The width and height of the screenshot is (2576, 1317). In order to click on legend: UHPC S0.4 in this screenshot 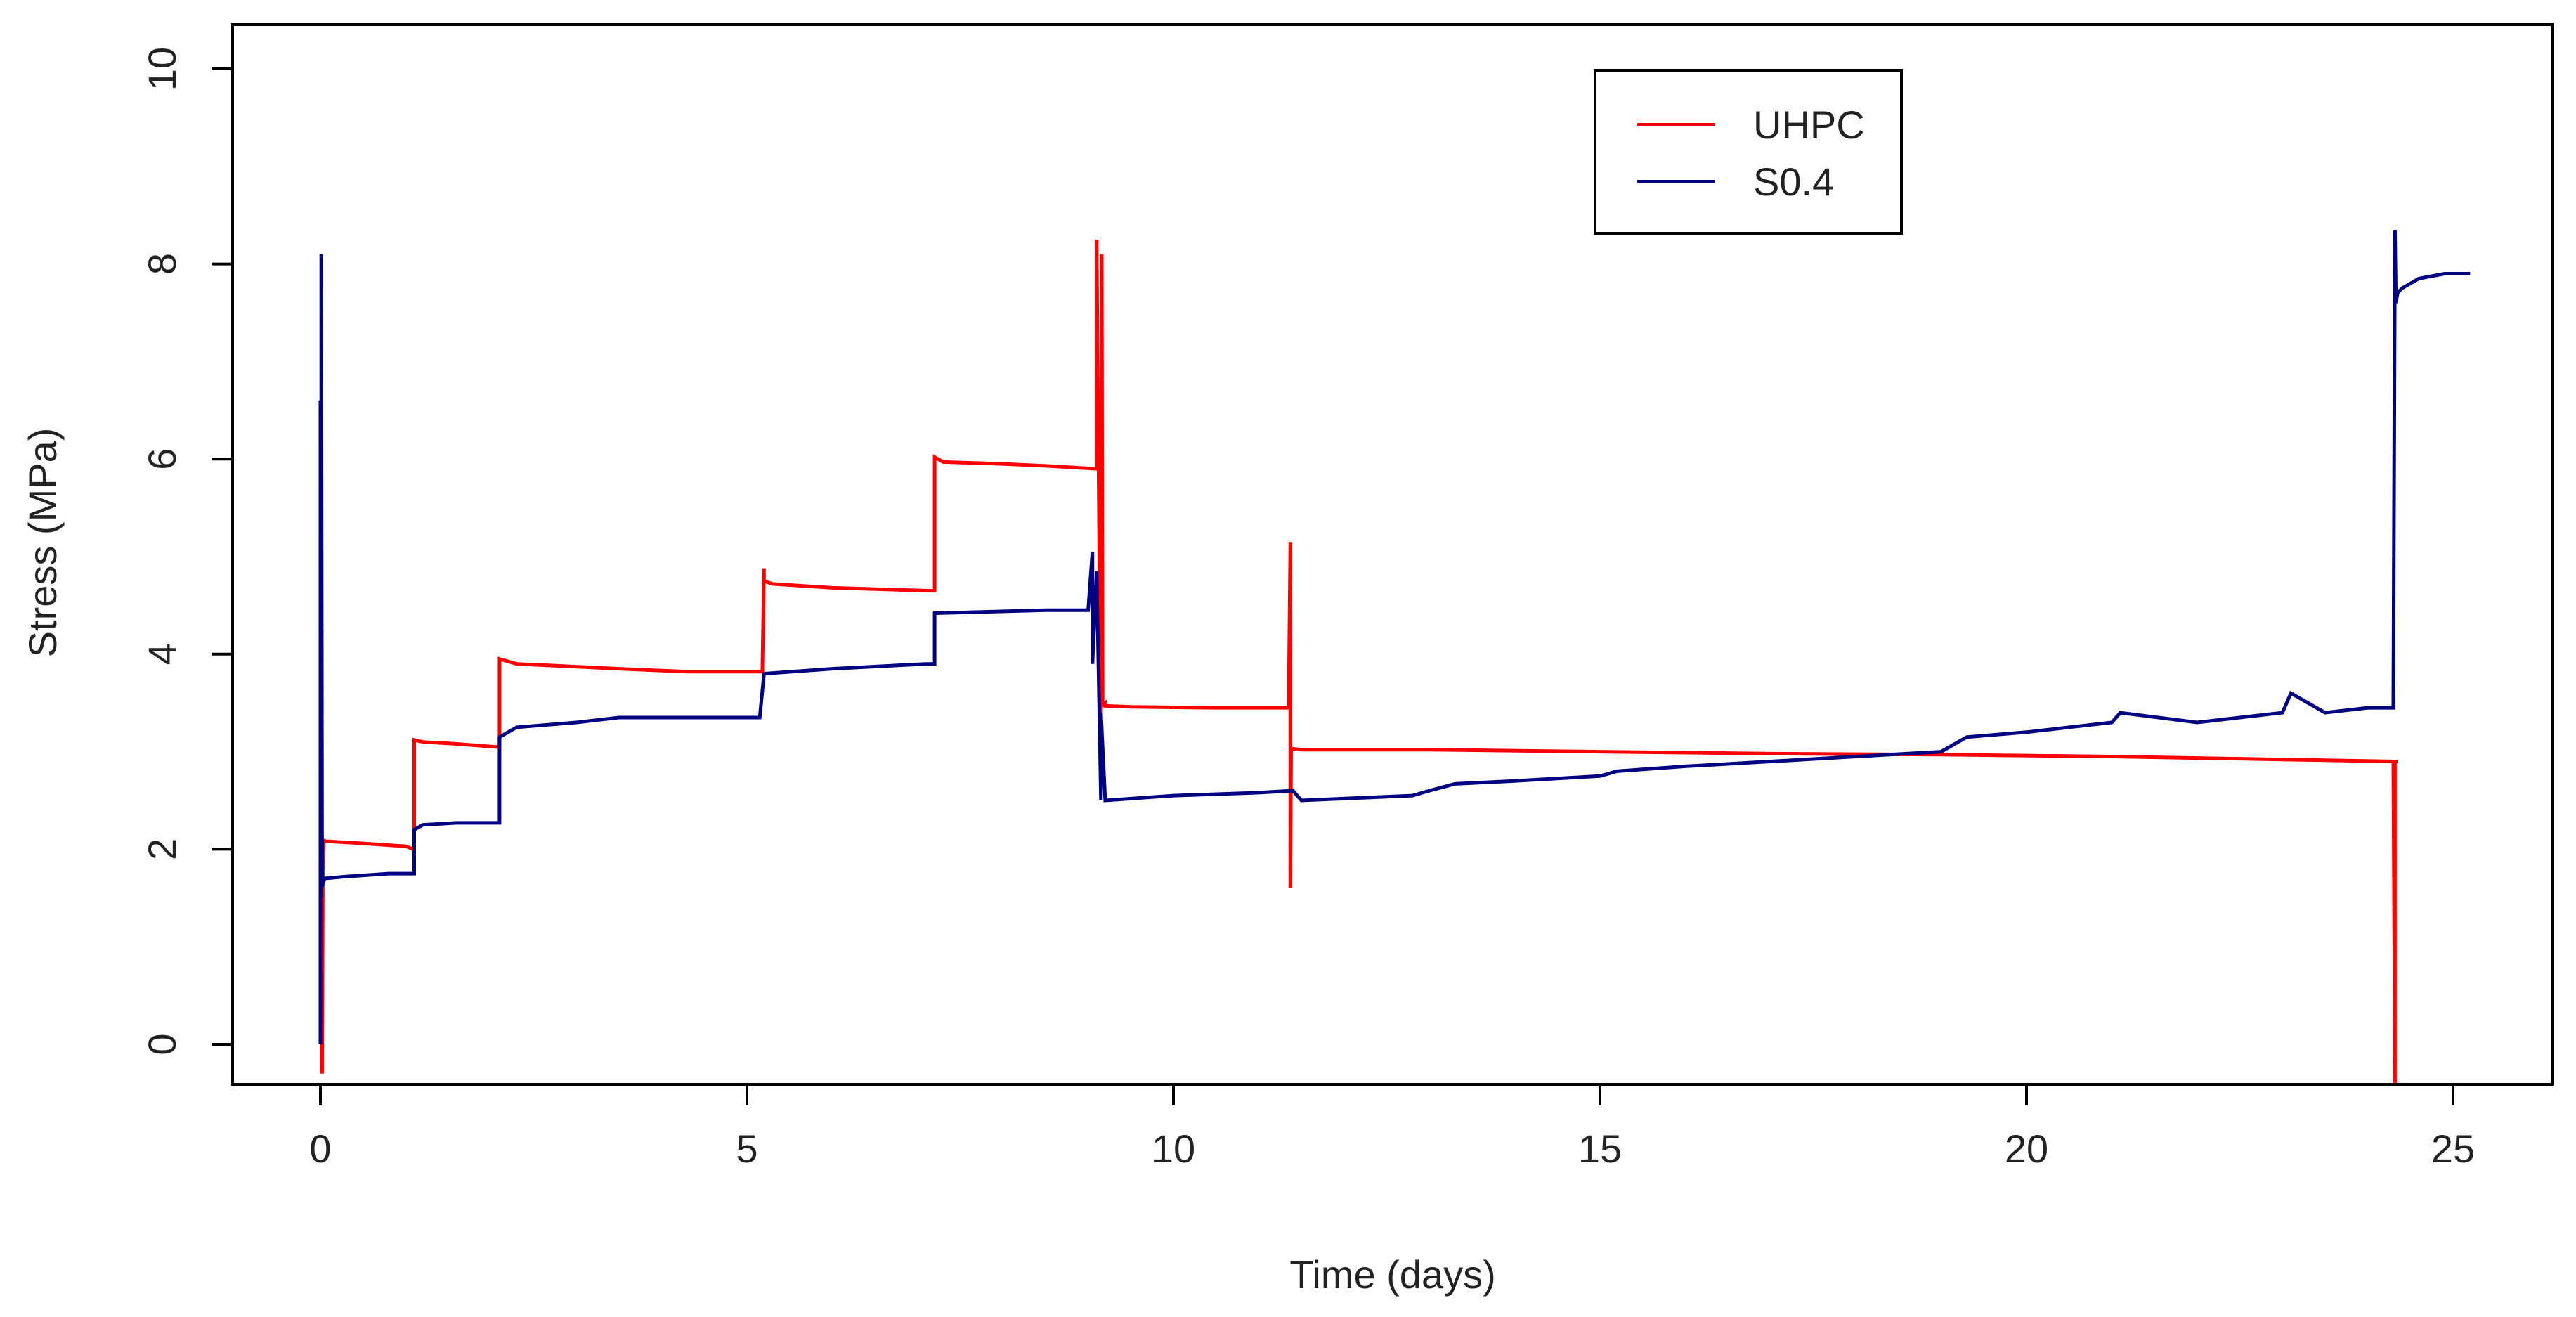, I will do `click(1748, 152)`.